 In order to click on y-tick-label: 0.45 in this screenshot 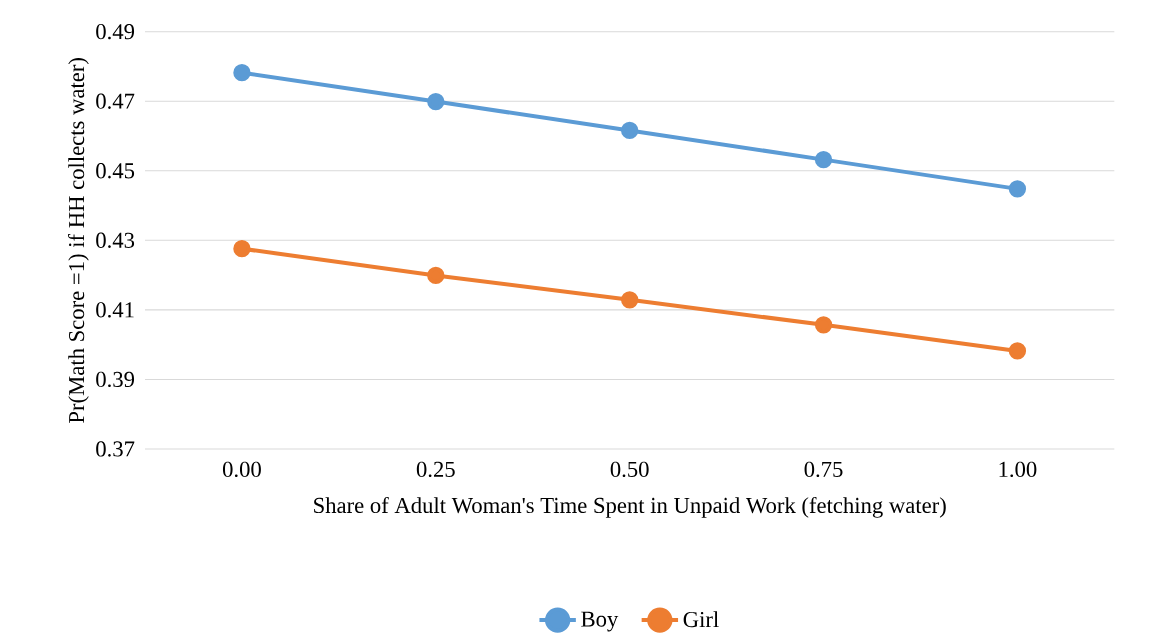, I will do `click(115, 171)`.